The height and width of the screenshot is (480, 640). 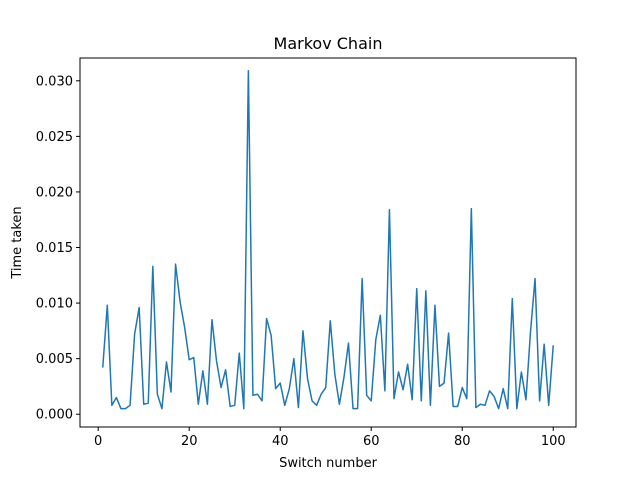 What do you see at coordinates (54, 359) in the screenshot?
I see `y-tick-label: 0.005` at bounding box center [54, 359].